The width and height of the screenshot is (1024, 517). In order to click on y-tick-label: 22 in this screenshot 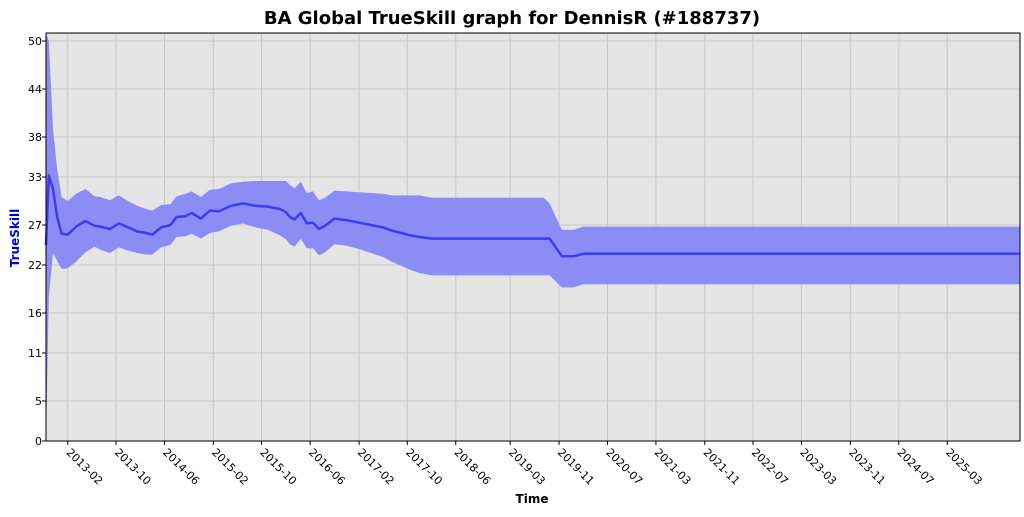, I will do `click(35, 265)`.